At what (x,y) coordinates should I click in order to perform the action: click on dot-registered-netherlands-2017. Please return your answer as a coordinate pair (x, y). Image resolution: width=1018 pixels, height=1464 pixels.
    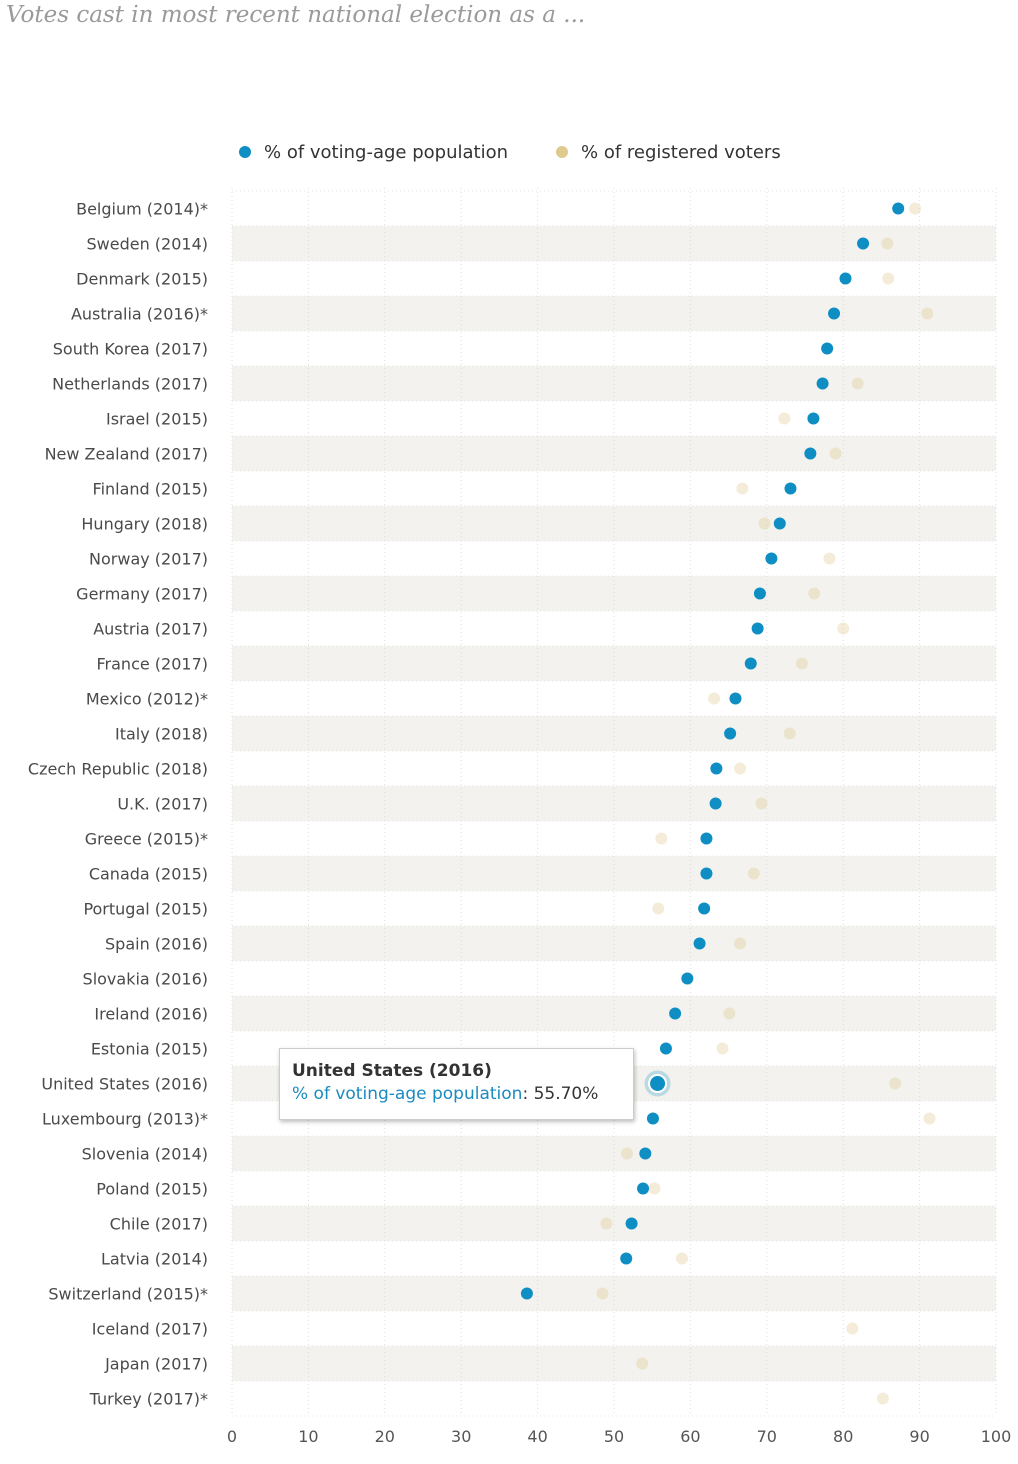
    Looking at the image, I should click on (857, 383).